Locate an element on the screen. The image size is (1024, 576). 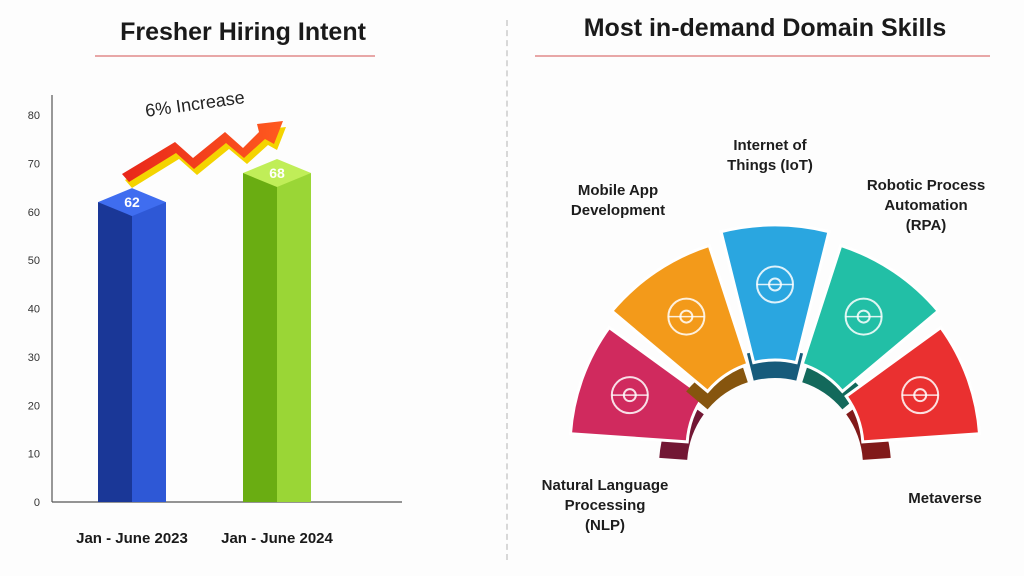
right-title-underline is located at coordinates (762, 56).